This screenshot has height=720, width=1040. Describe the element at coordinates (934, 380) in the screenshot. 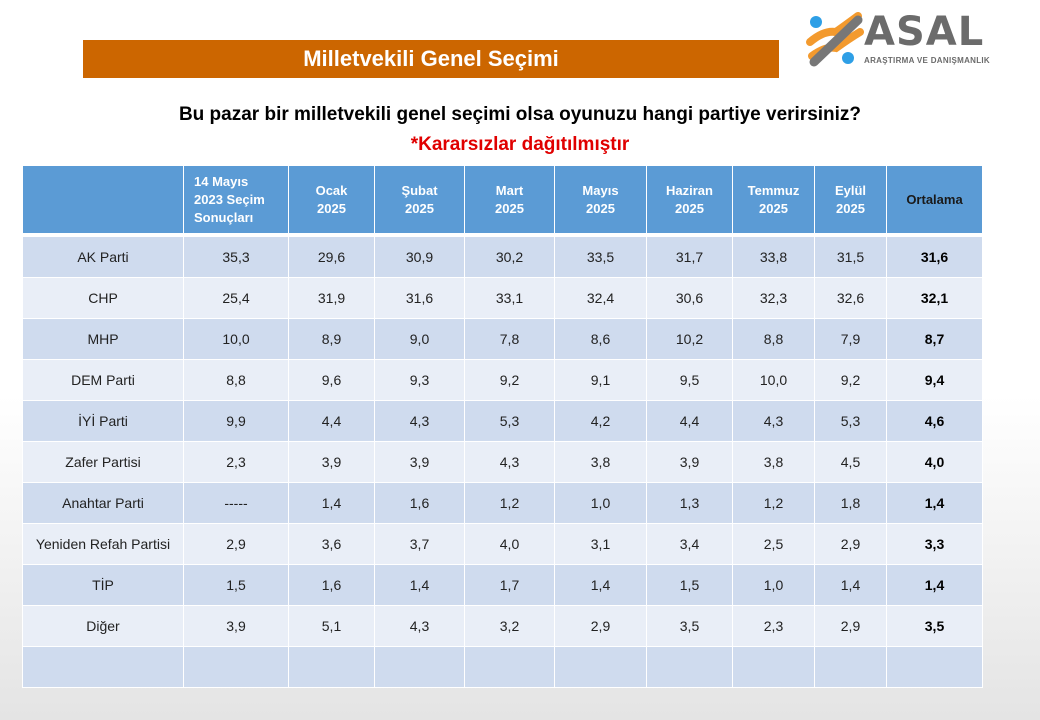

I see `average-cell: 9,4` at that location.